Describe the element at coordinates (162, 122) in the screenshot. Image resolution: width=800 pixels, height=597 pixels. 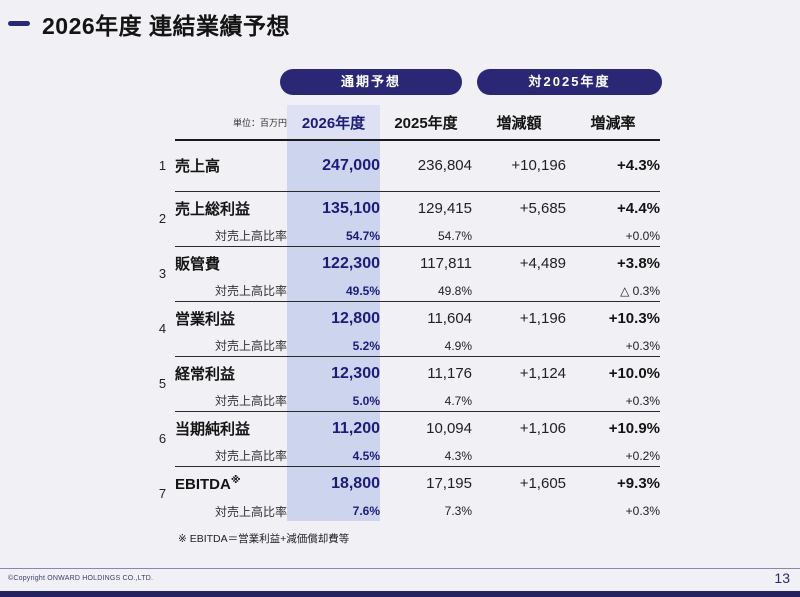
I see `header-spacer` at that location.